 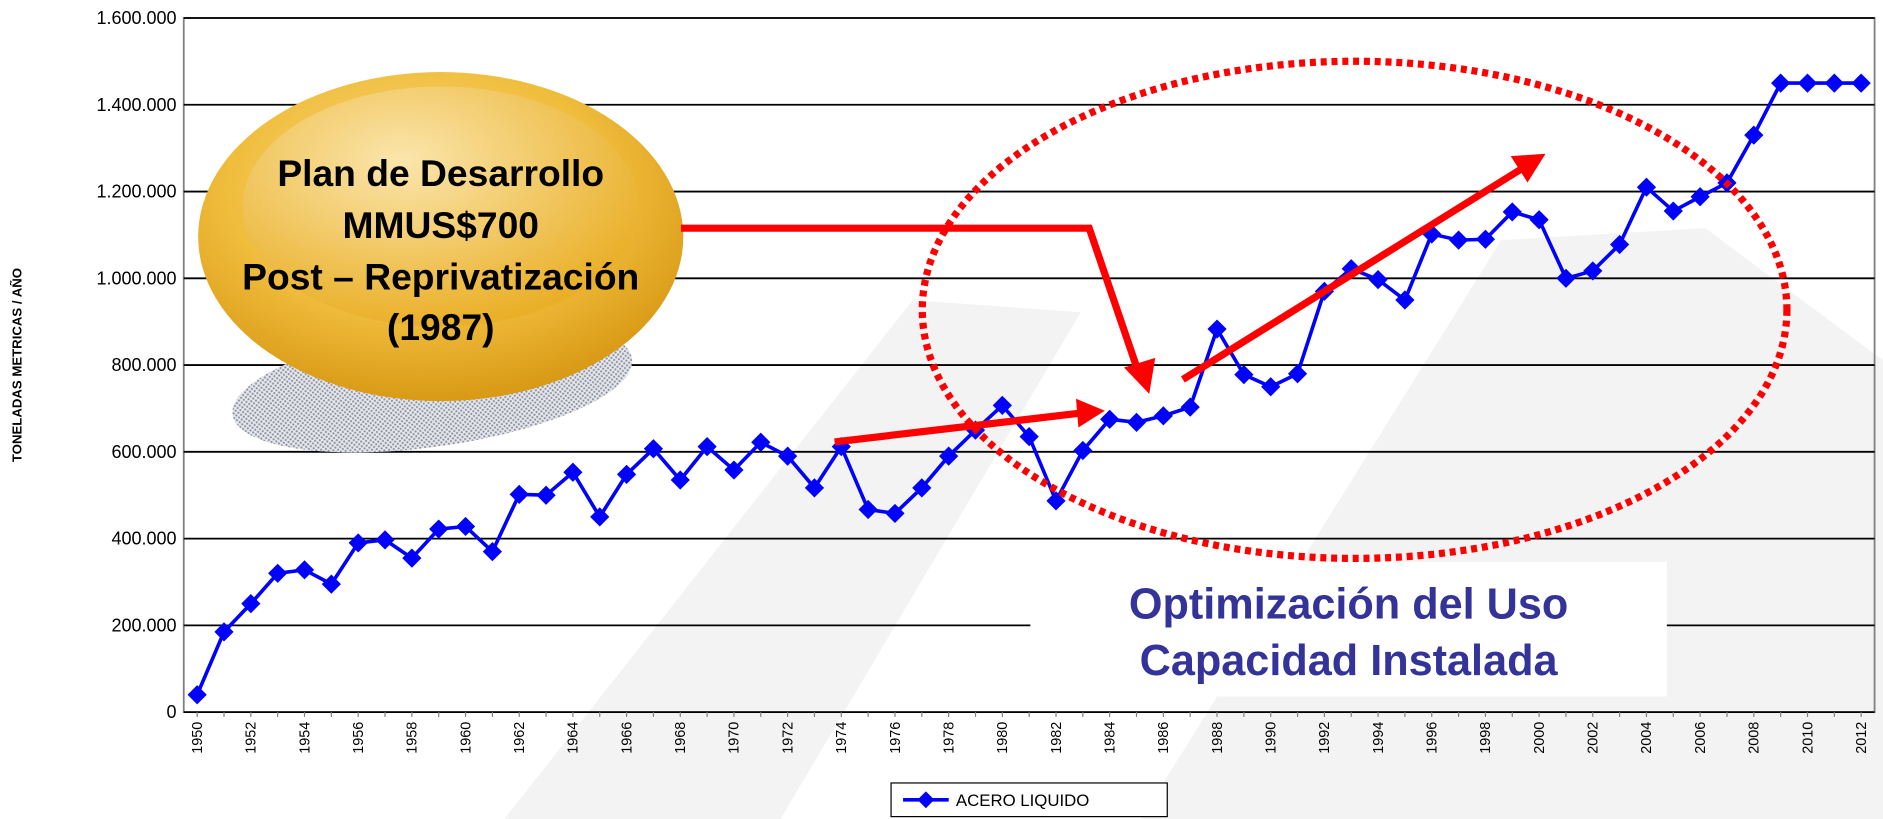 What do you see at coordinates (1486, 738) in the screenshot?
I see `x-tick-label: 1998` at bounding box center [1486, 738].